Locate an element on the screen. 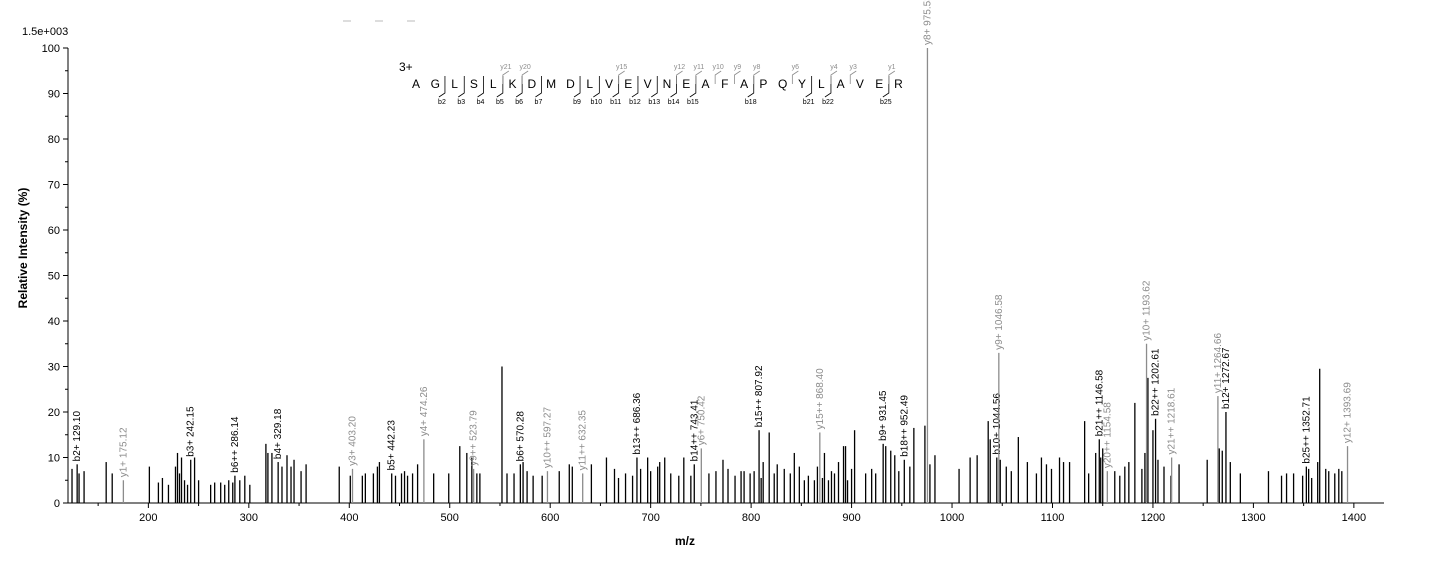  x-tick-label: 1300 is located at coordinates (1253, 518).